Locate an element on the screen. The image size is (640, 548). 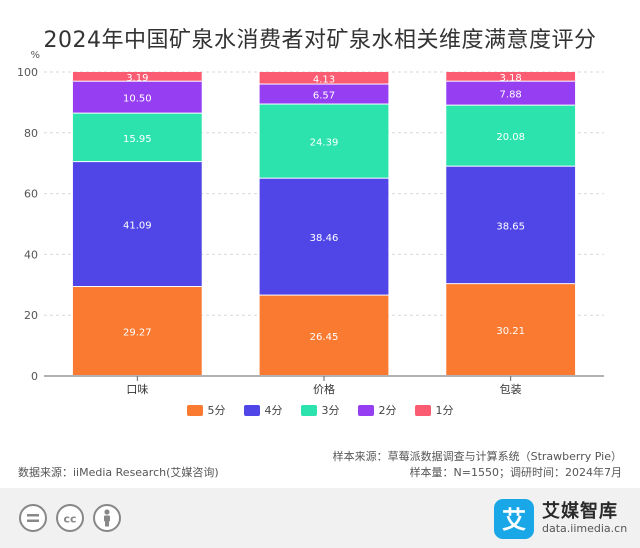
data-label: 41.09 is located at coordinates (137, 226).